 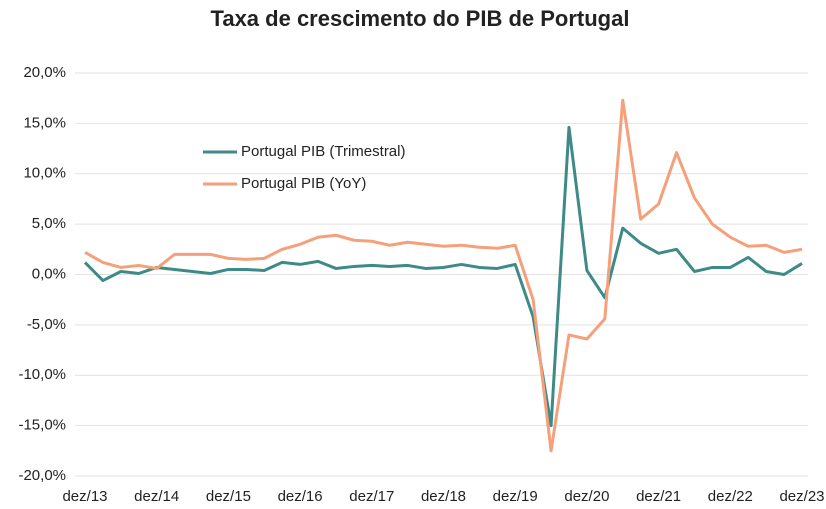 I want to click on chart-title: Taxa de crescimento do PIB de Portugal, so click(x=420, y=18).